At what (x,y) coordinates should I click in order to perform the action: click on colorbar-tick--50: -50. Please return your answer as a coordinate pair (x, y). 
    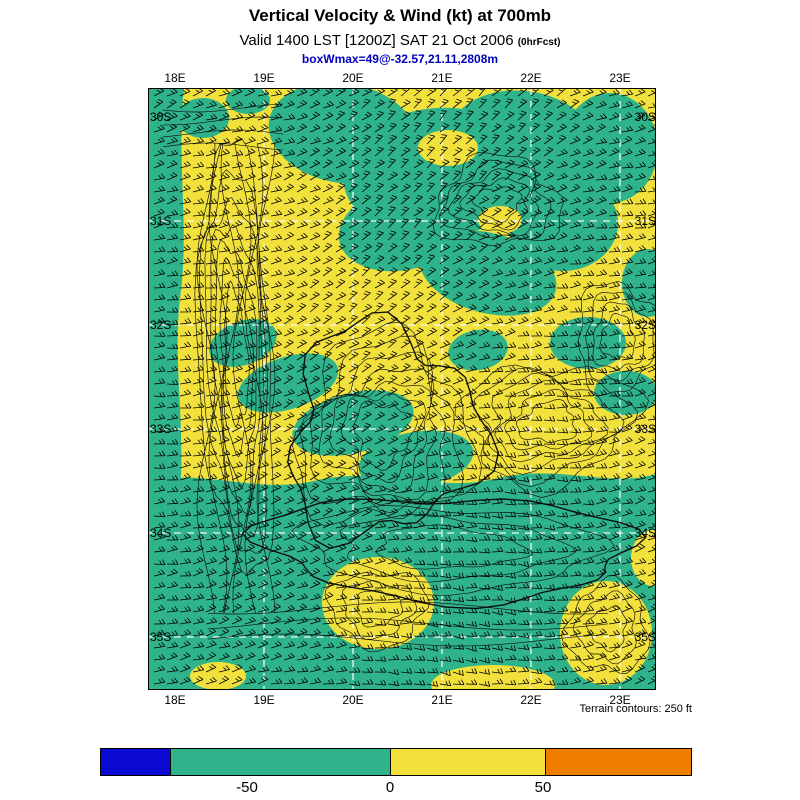
    Looking at the image, I should click on (247, 787).